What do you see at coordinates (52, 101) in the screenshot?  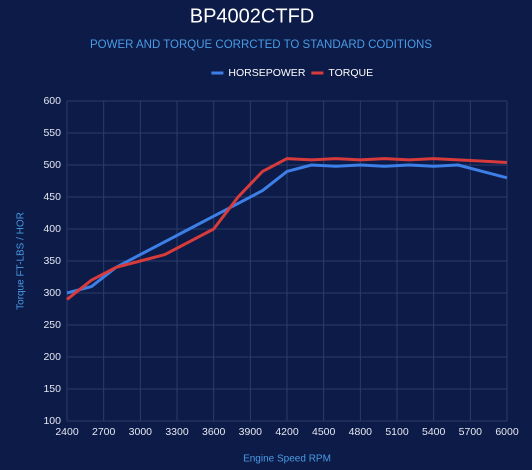 I see `y-tick-label: 600` at bounding box center [52, 101].